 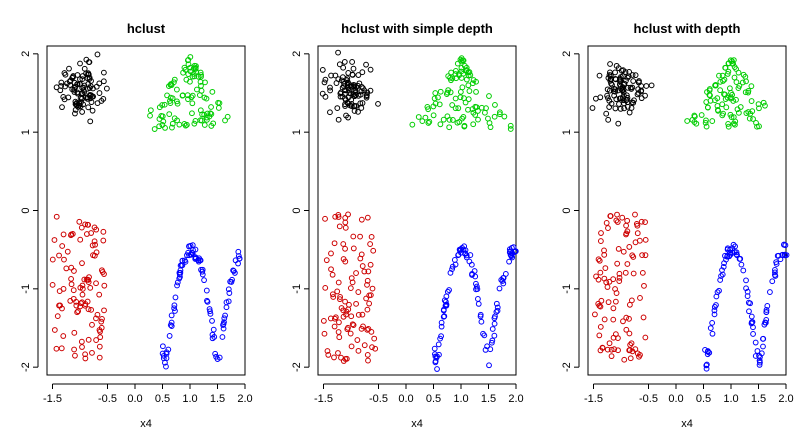 What do you see at coordinates (26, 210) in the screenshot?
I see `y-tick-label: 0` at bounding box center [26, 210].